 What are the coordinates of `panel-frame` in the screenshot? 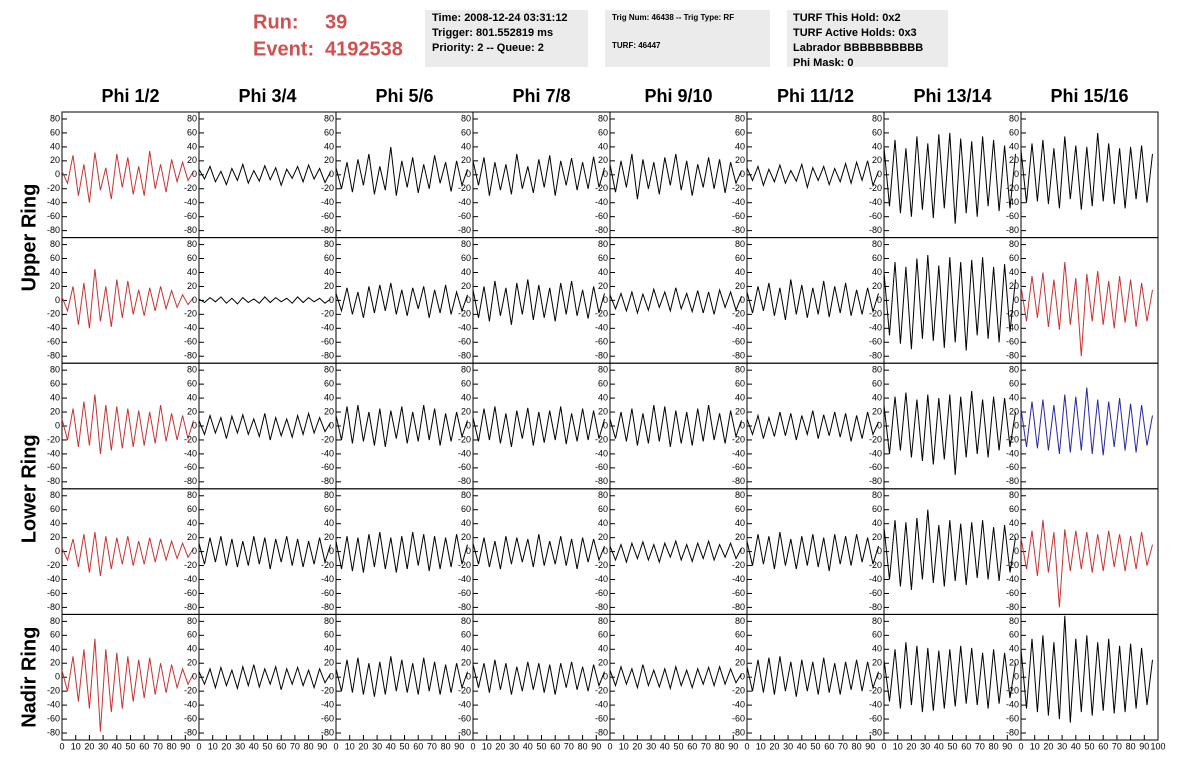 It's located at (678, 300).